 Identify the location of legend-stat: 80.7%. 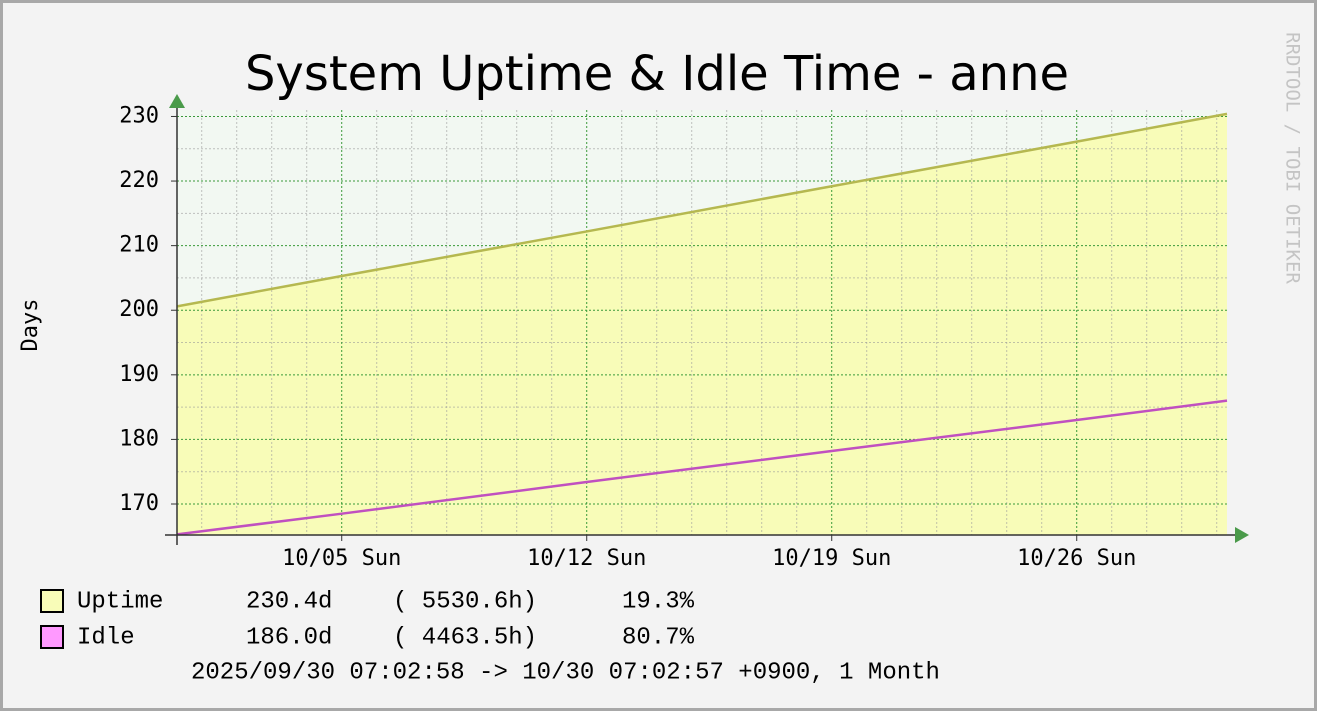
(658, 637).